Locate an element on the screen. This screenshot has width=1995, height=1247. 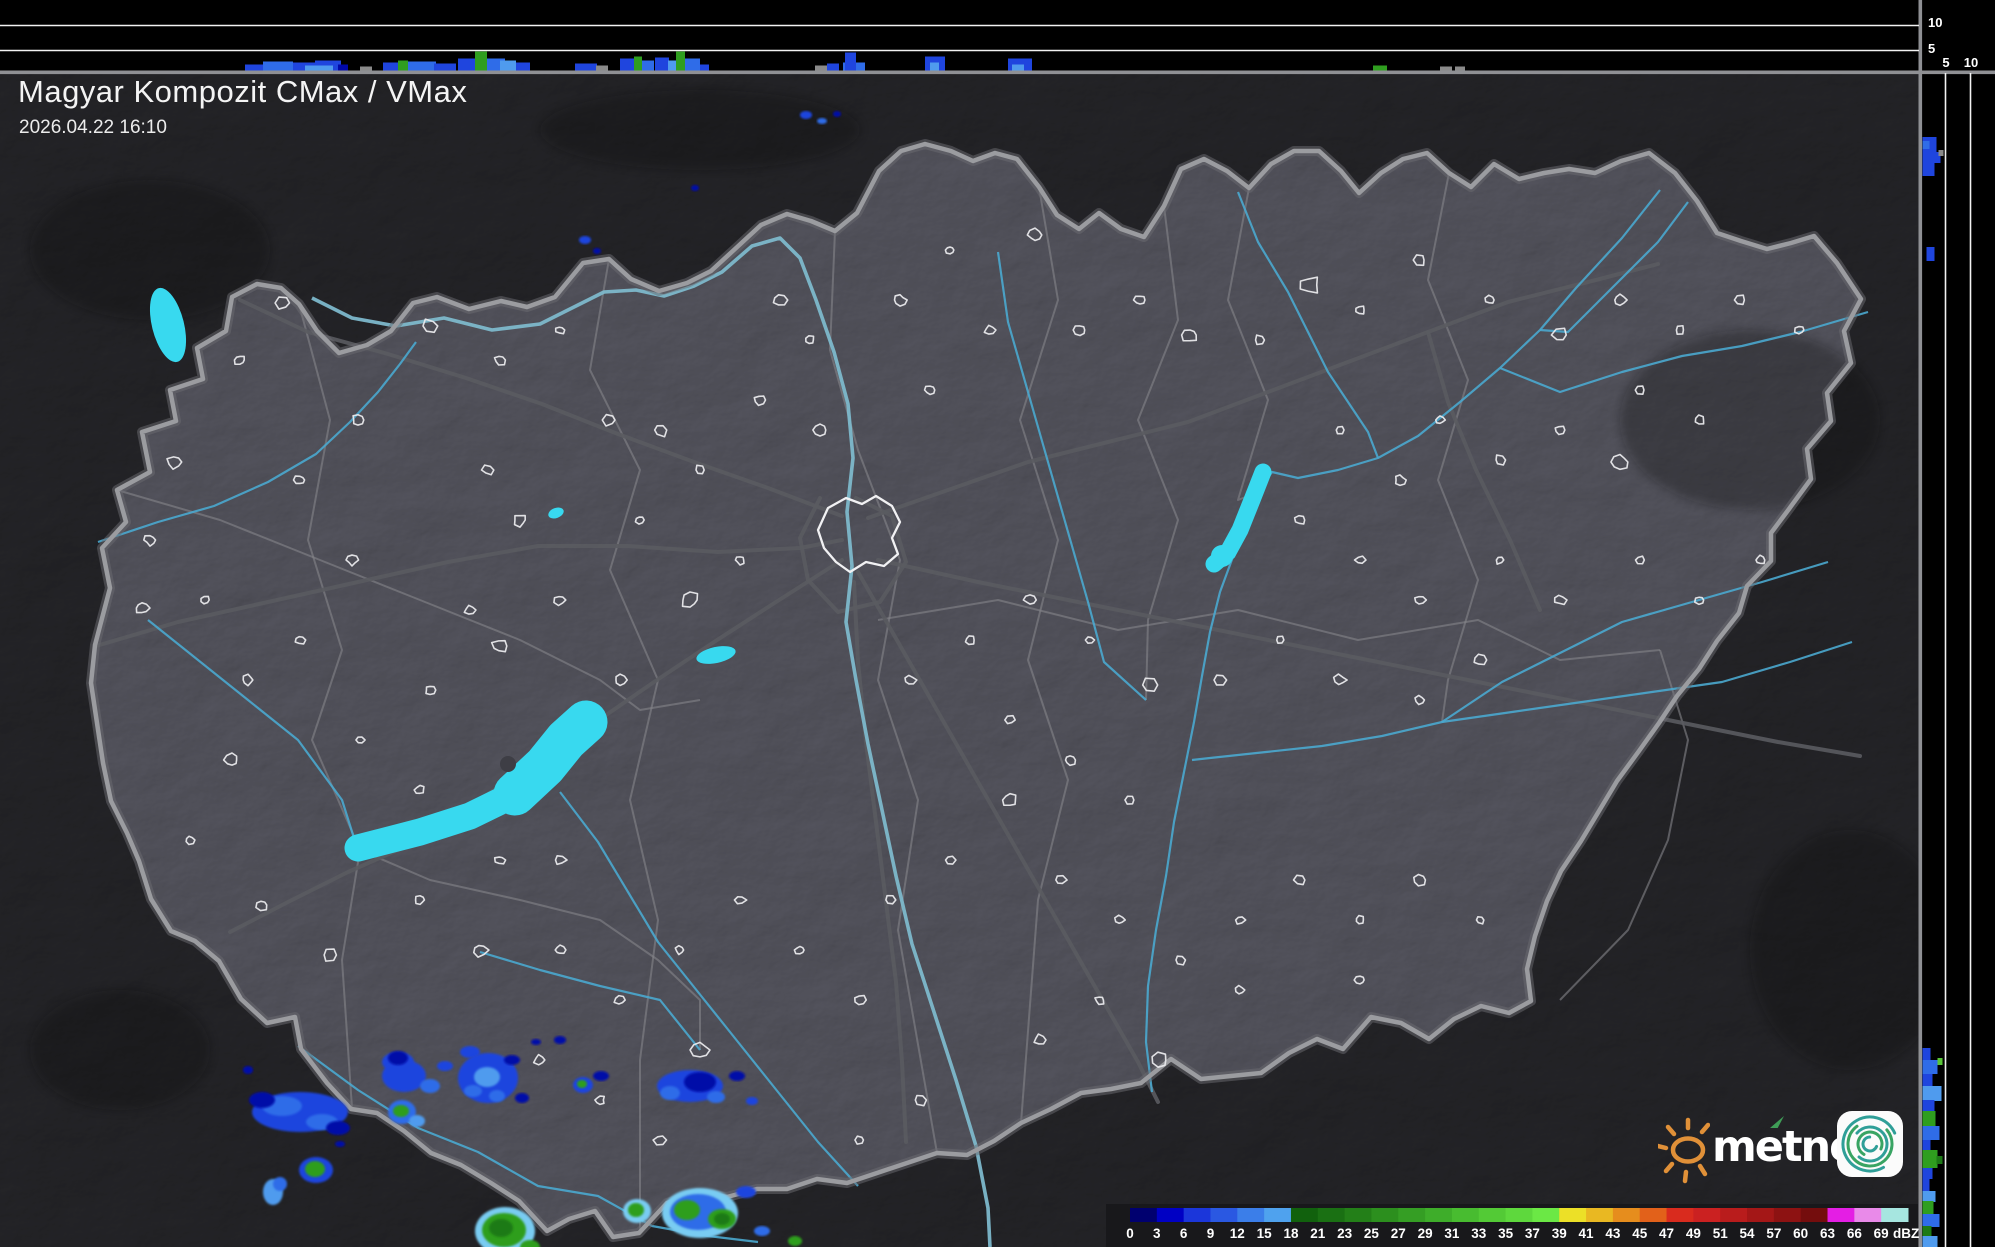
tihany-peninsula is located at coordinates (508, 764).